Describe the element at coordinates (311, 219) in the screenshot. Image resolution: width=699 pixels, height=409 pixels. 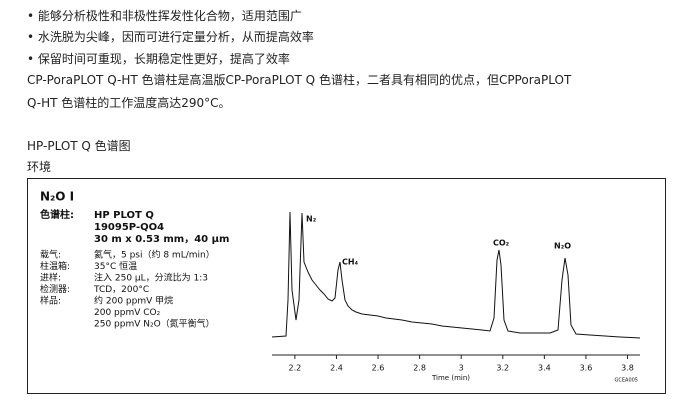
I see `peak-label: N₂` at that location.